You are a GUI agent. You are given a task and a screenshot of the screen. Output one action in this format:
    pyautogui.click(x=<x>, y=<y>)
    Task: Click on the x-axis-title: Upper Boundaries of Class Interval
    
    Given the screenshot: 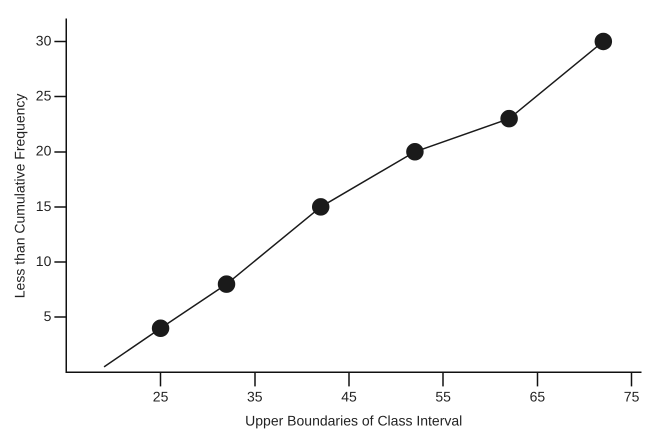 What is the action you would take?
    pyautogui.click(x=353, y=420)
    